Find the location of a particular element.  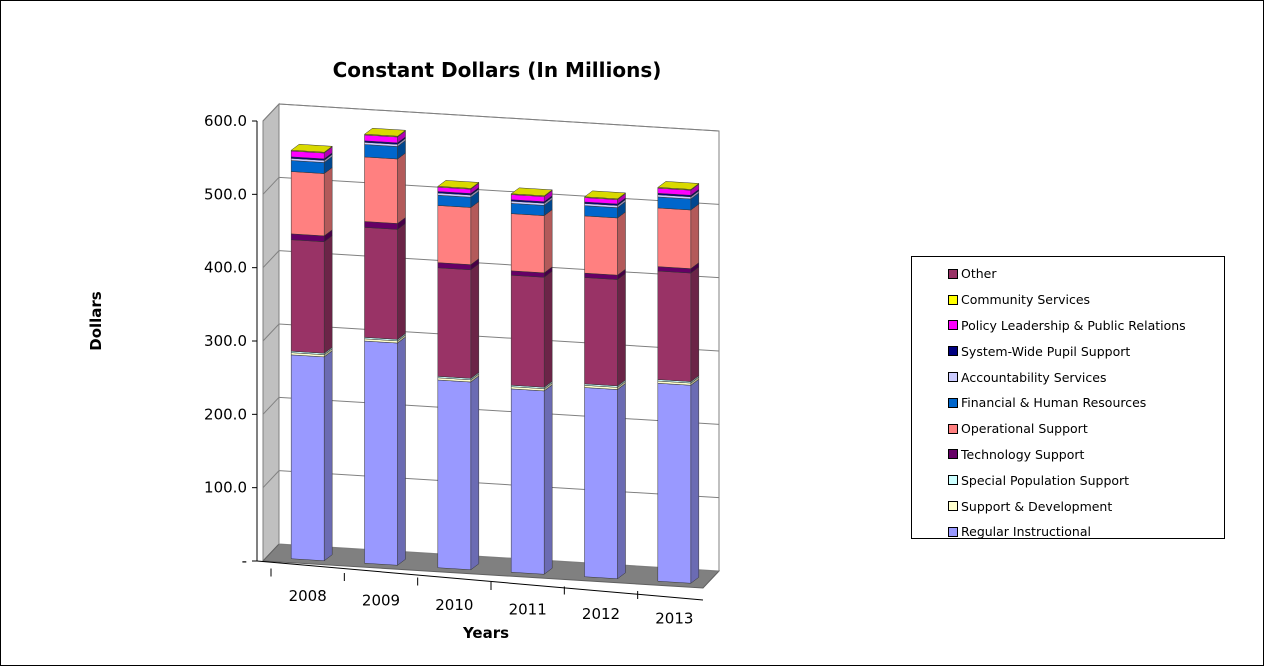

legend-item: Regular Instructional is located at coordinates (1068, 532).